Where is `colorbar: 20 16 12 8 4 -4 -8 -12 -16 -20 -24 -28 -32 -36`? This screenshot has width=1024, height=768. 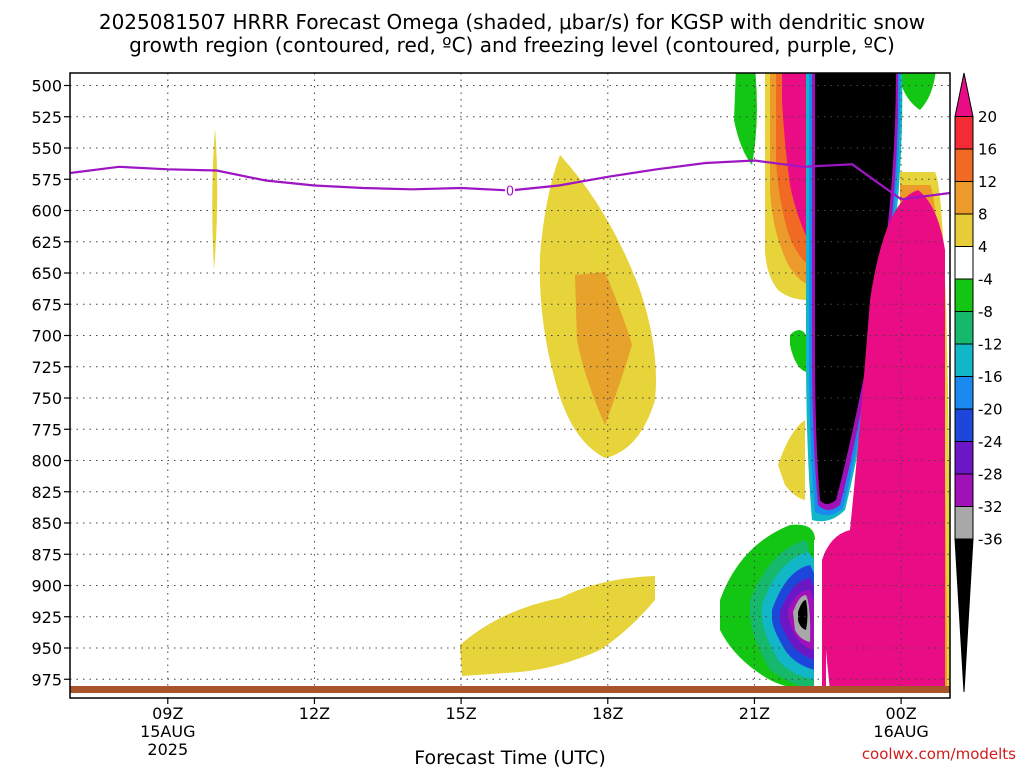 colorbar: 20 16 12 8 4 -4 -8 -12 -16 -20 -24 -28 -32 -36 is located at coordinates (978, 382).